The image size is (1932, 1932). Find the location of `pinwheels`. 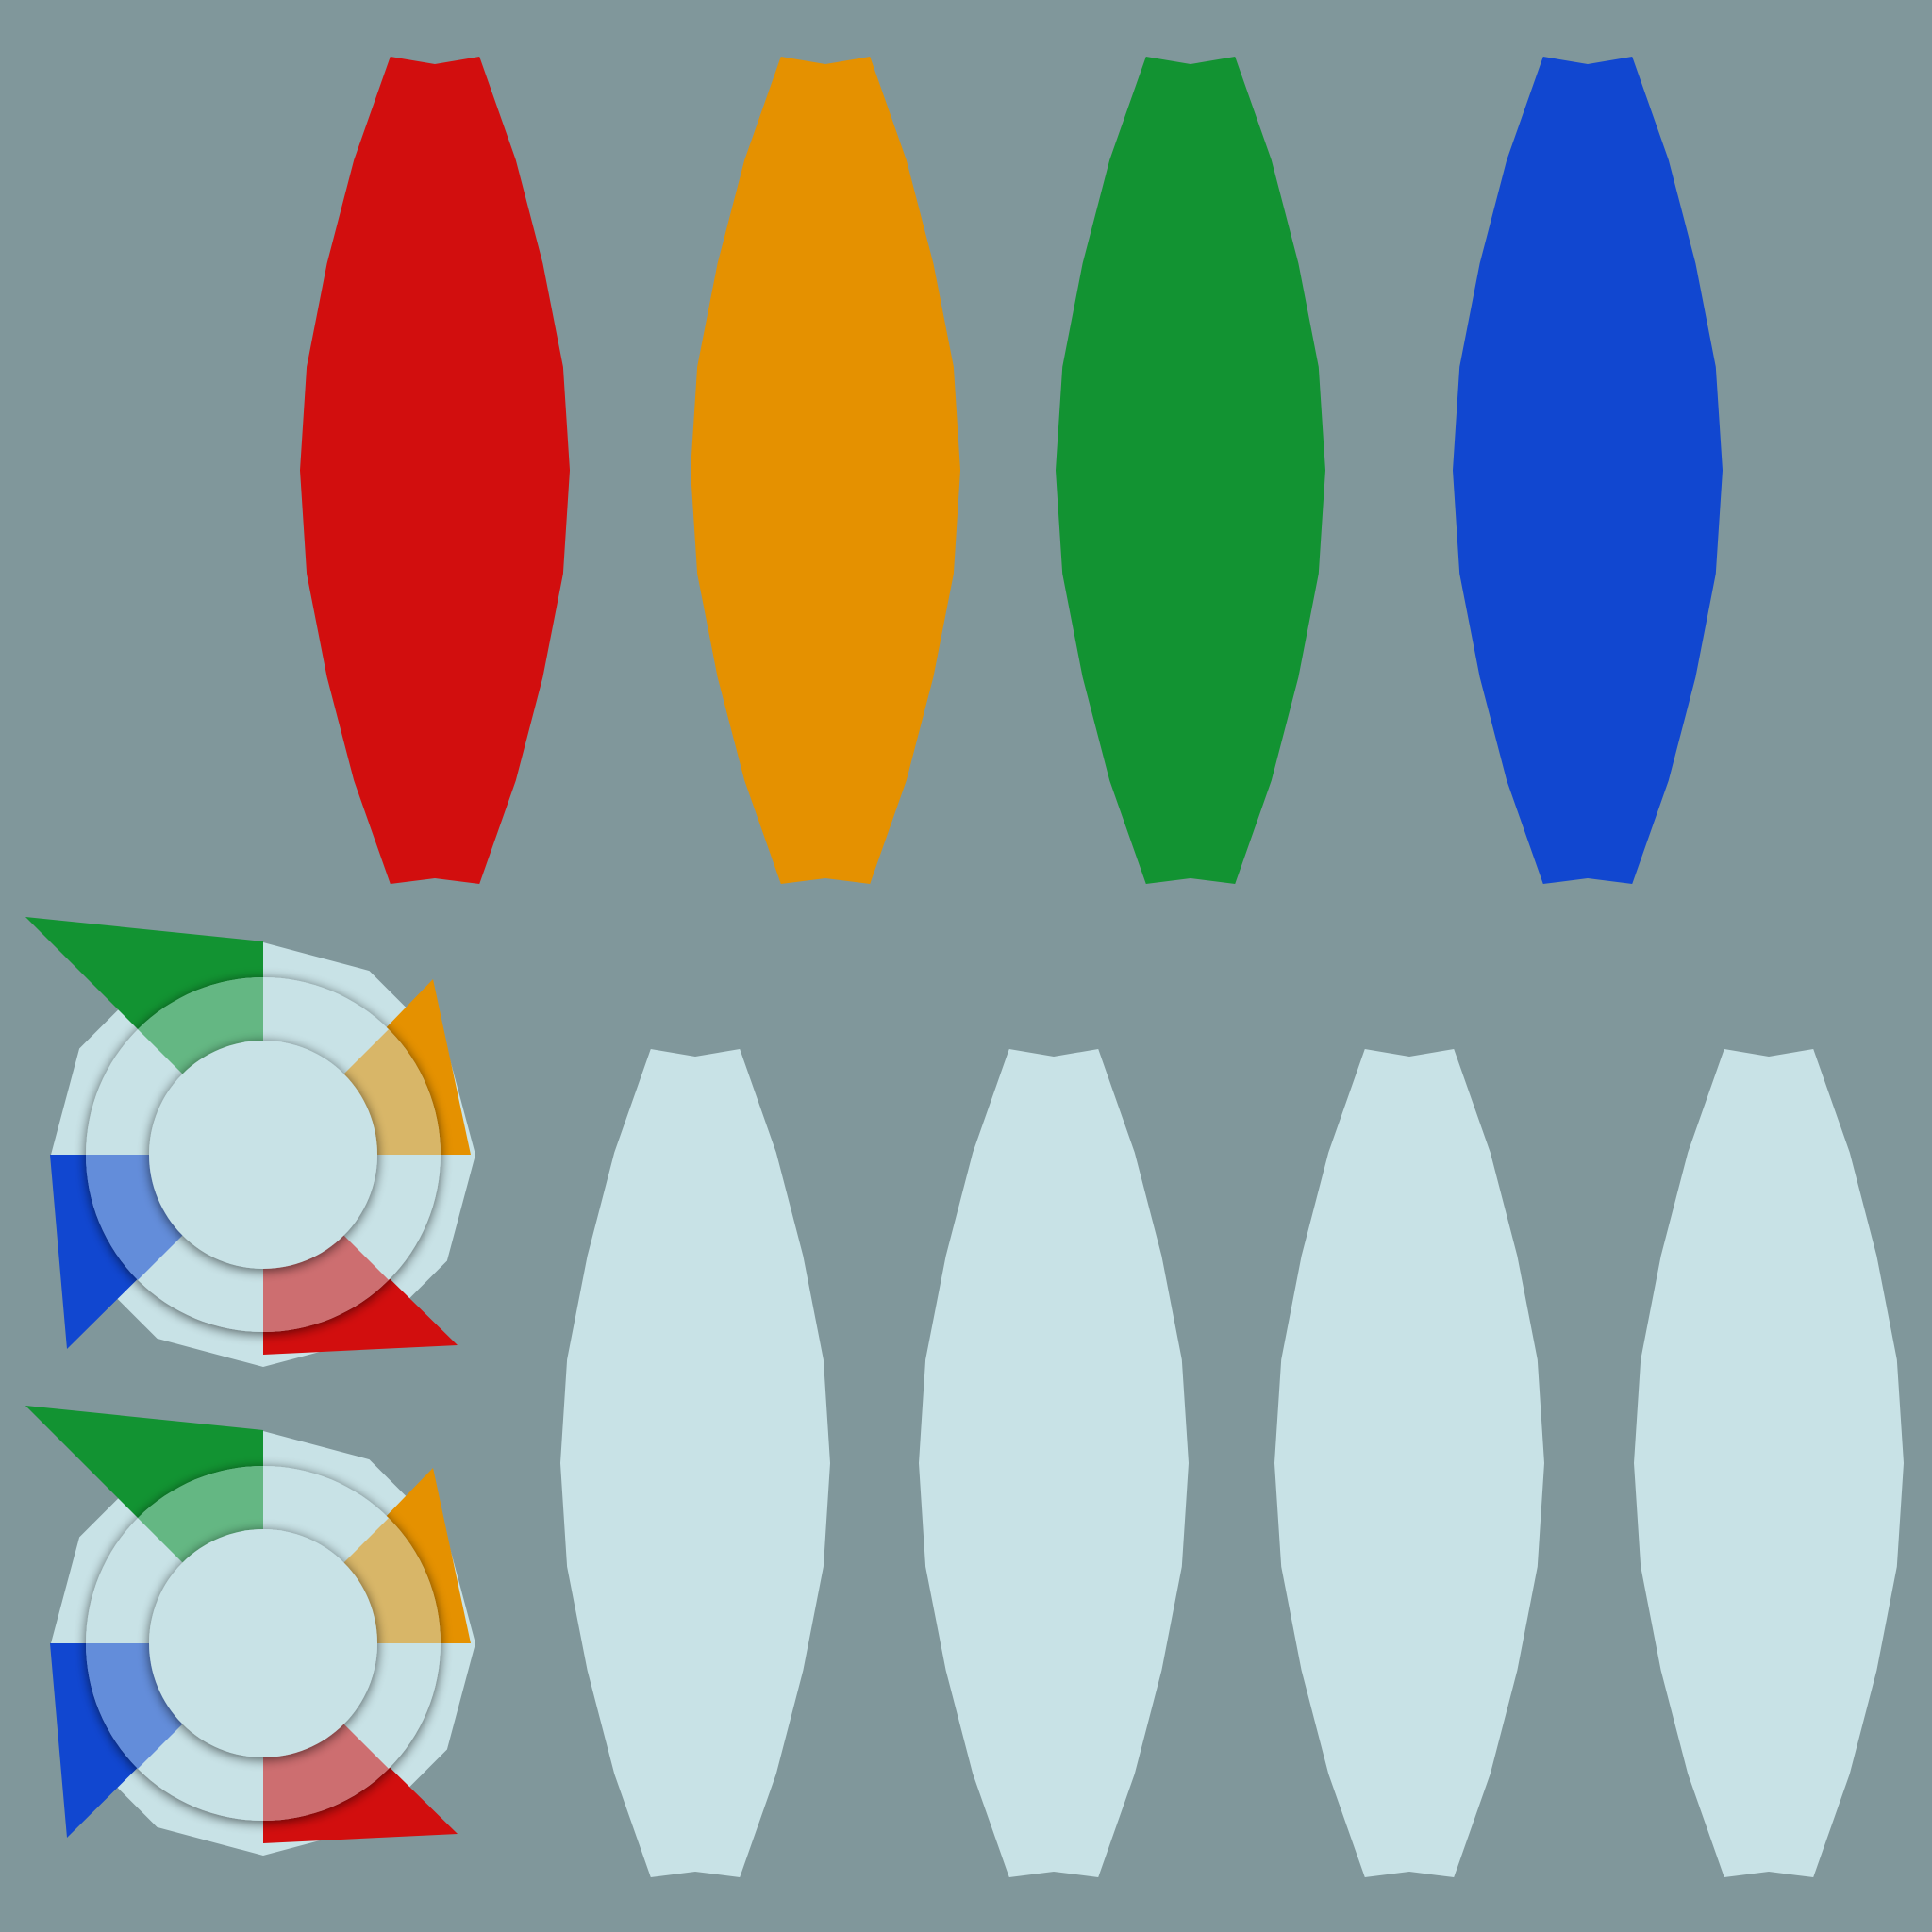

pinwheels is located at coordinates (250, 1386).